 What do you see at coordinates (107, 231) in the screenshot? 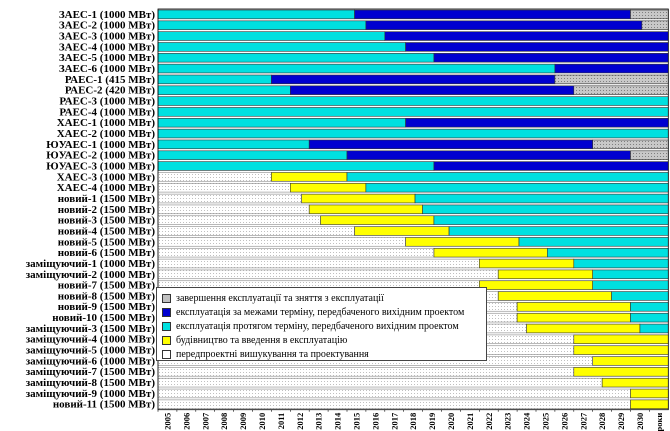
I see `row-label: новий-4 (1500 МВт)` at bounding box center [107, 231].